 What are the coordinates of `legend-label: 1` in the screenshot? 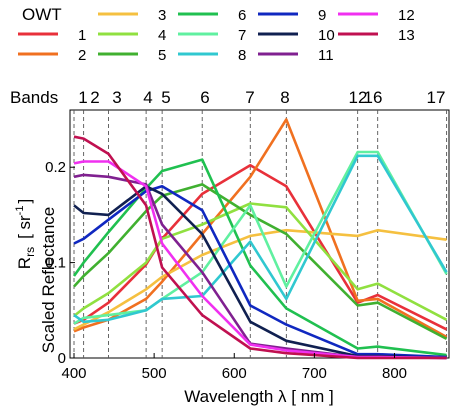 It's located at (82, 35).